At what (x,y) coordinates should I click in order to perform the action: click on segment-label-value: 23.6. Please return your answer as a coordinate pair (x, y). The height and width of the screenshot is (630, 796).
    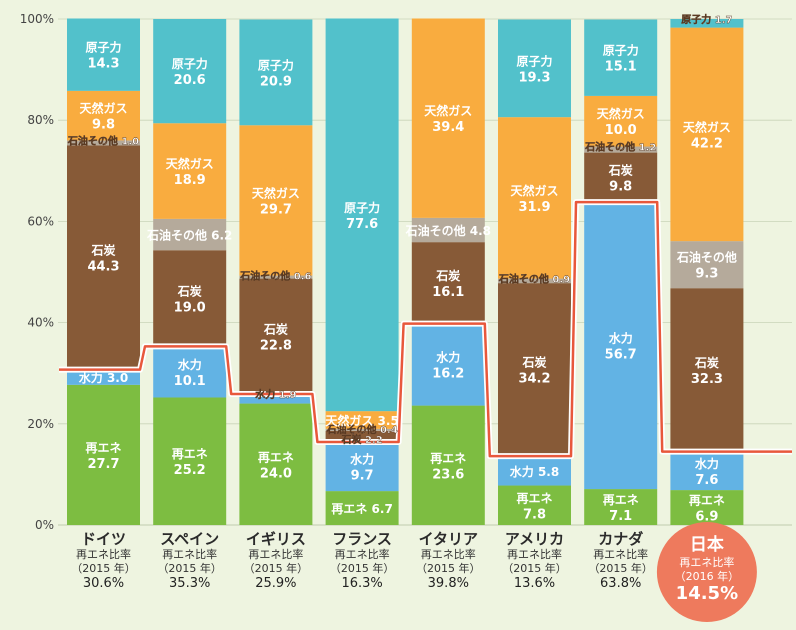
    Looking at the image, I should click on (448, 474).